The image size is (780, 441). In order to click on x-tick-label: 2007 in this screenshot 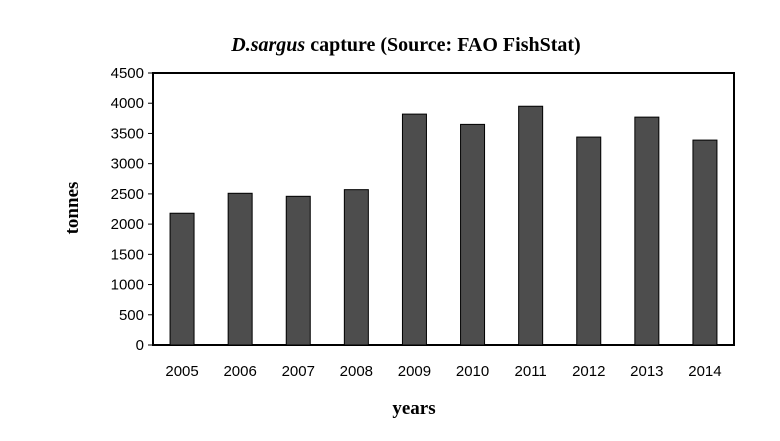, I will do `click(298, 371)`.